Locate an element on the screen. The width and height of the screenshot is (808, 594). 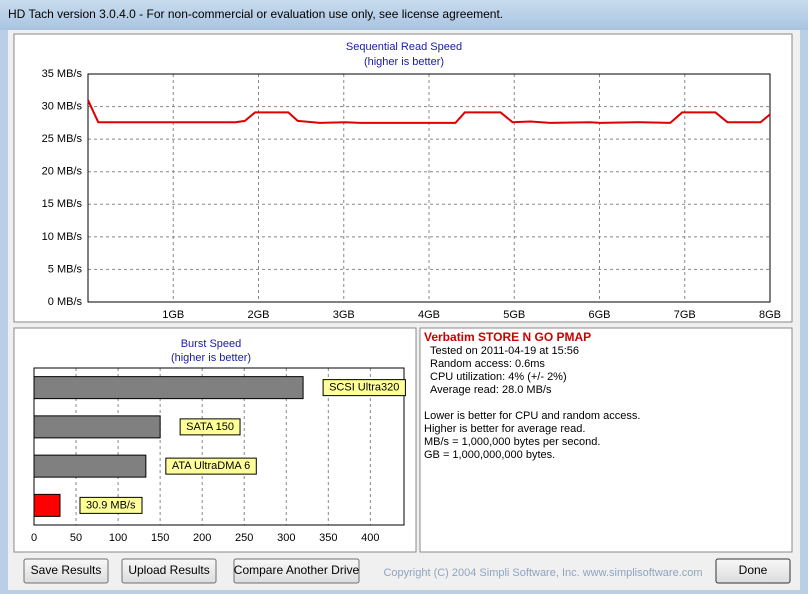
info-note: Higher is better for average read. is located at coordinates (504, 429).